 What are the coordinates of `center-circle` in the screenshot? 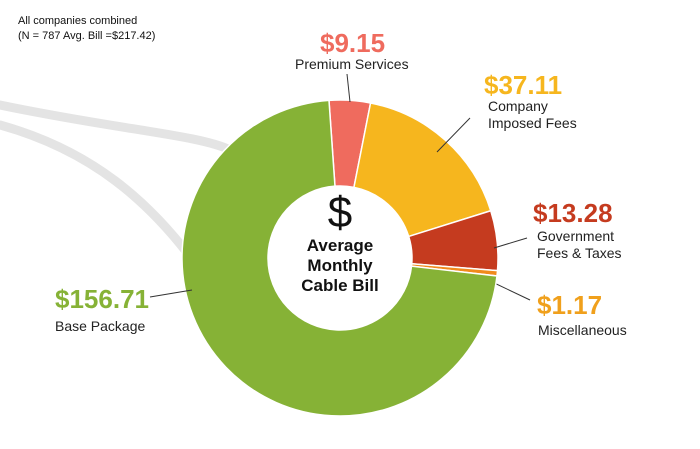 It's located at (340, 258).